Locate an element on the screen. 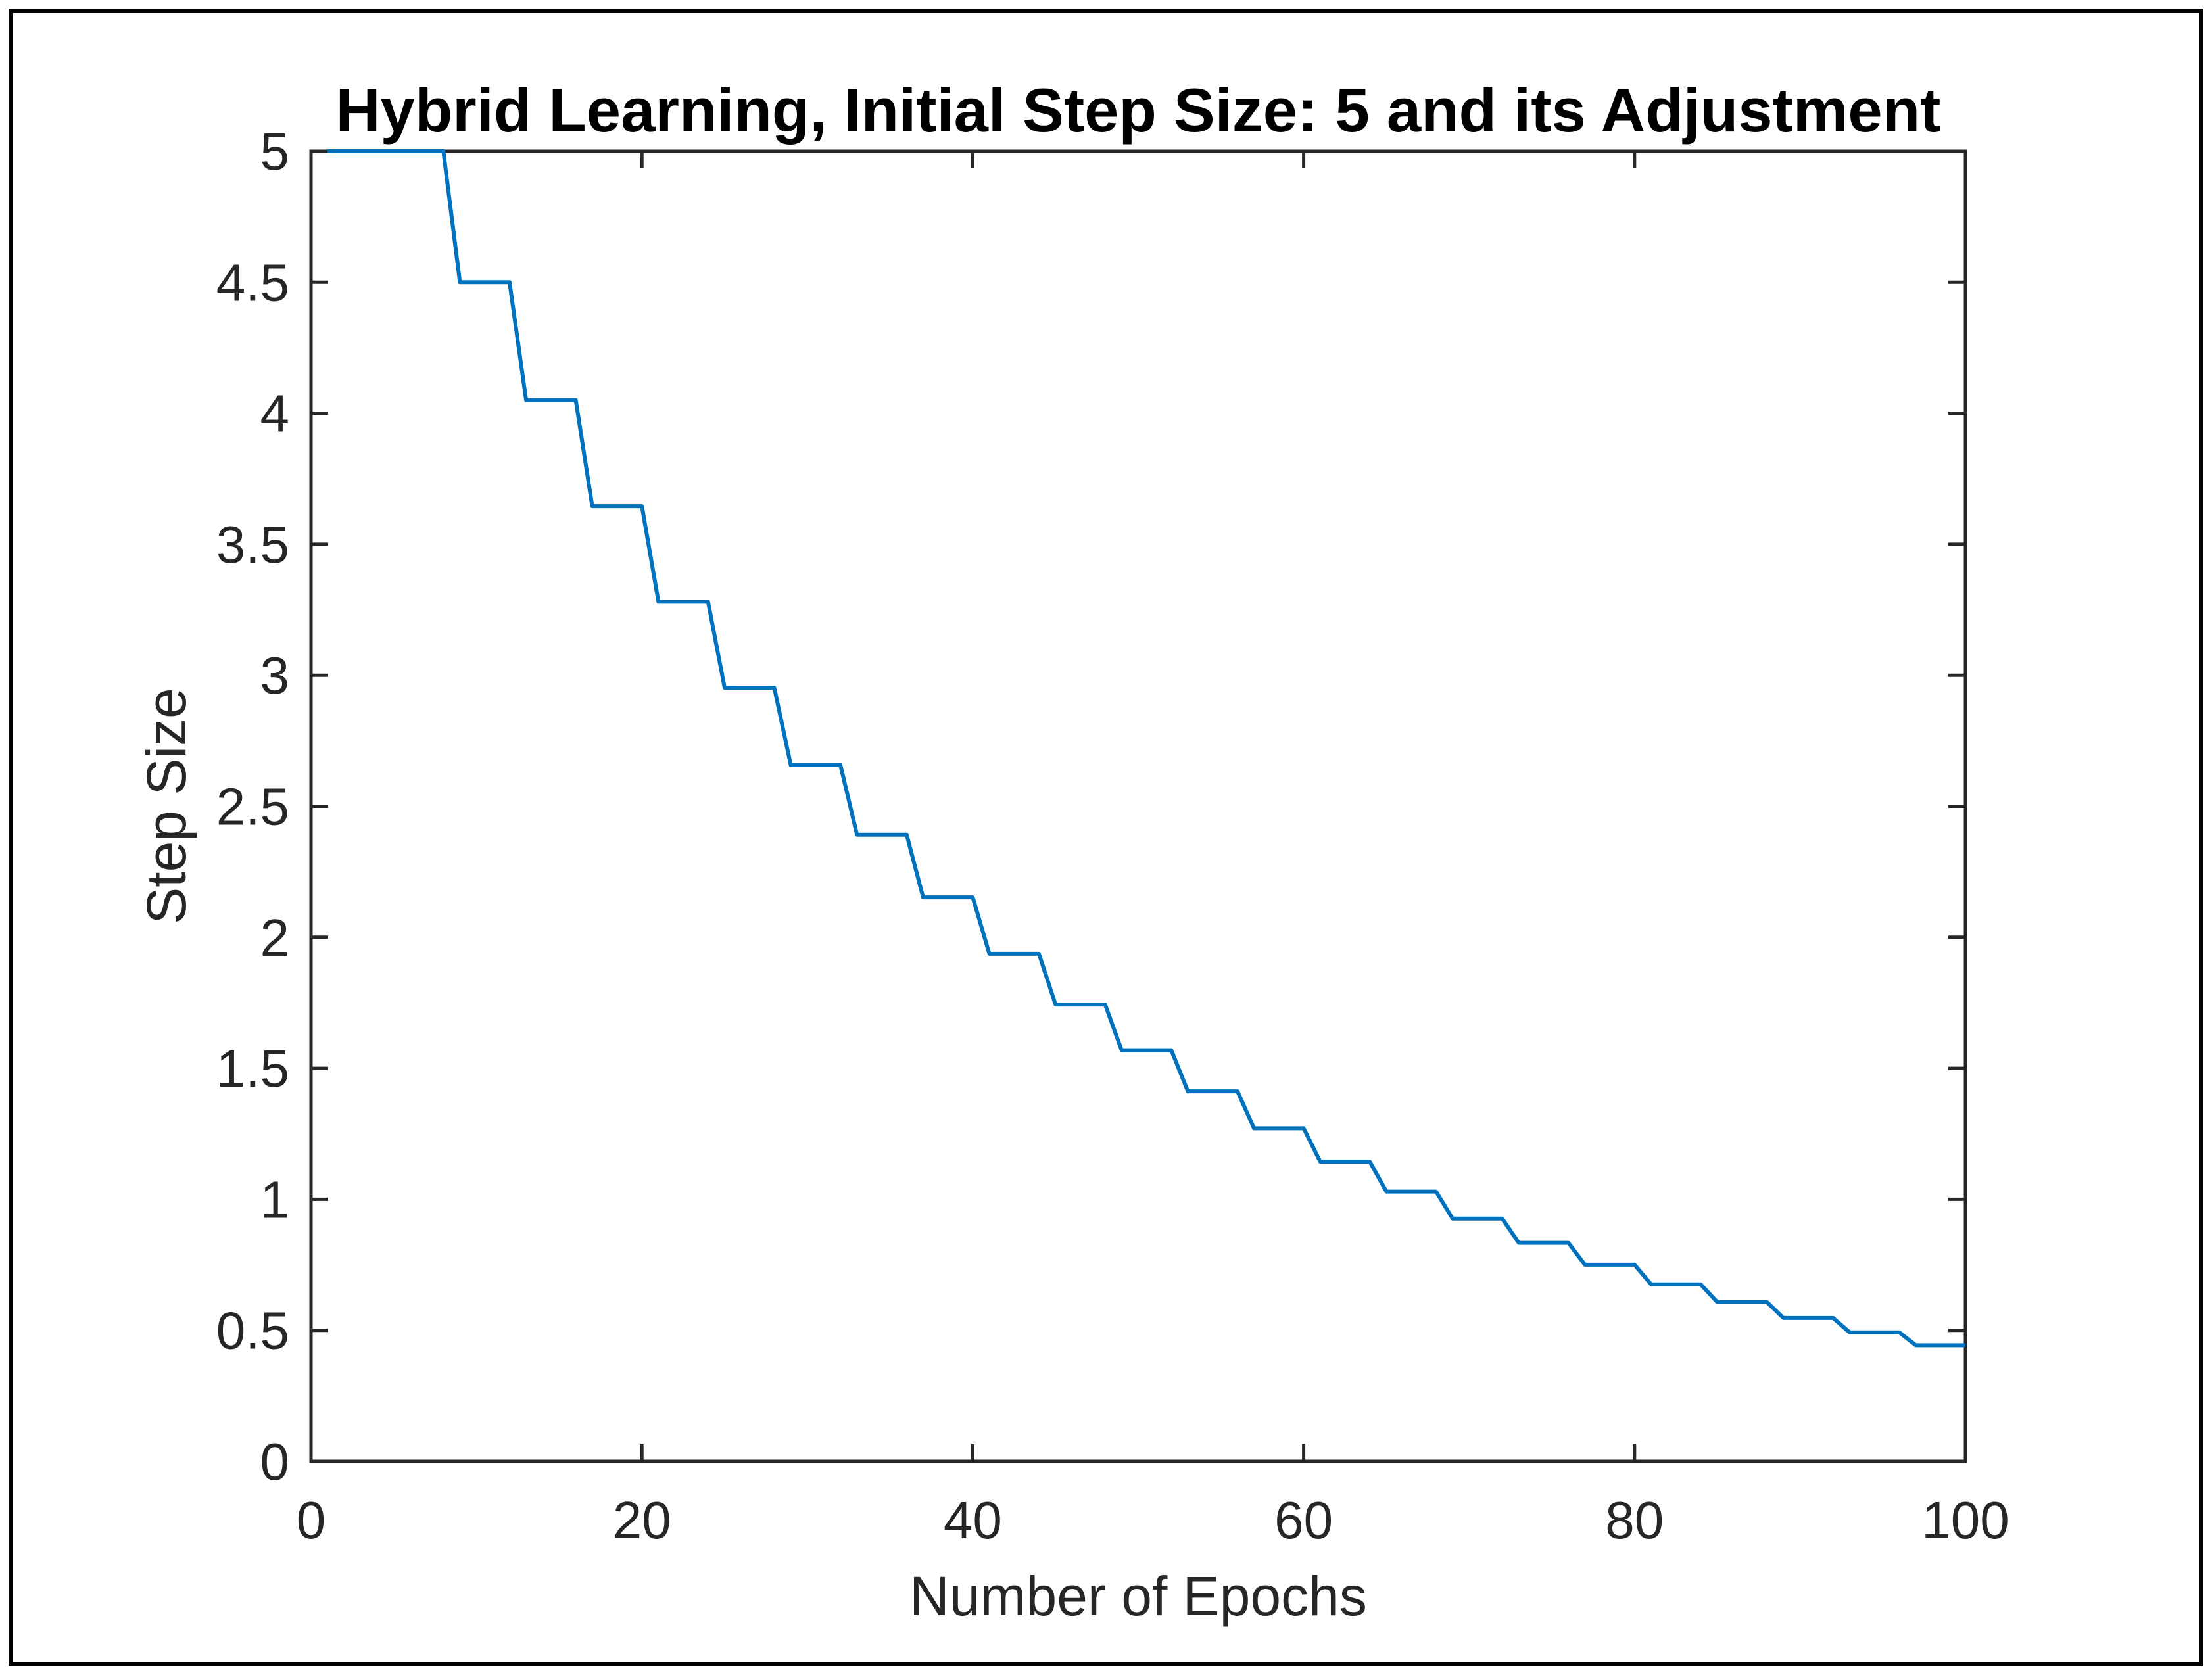 The width and height of the screenshot is (2212, 1675). y-tick-label: 2 is located at coordinates (275, 937).